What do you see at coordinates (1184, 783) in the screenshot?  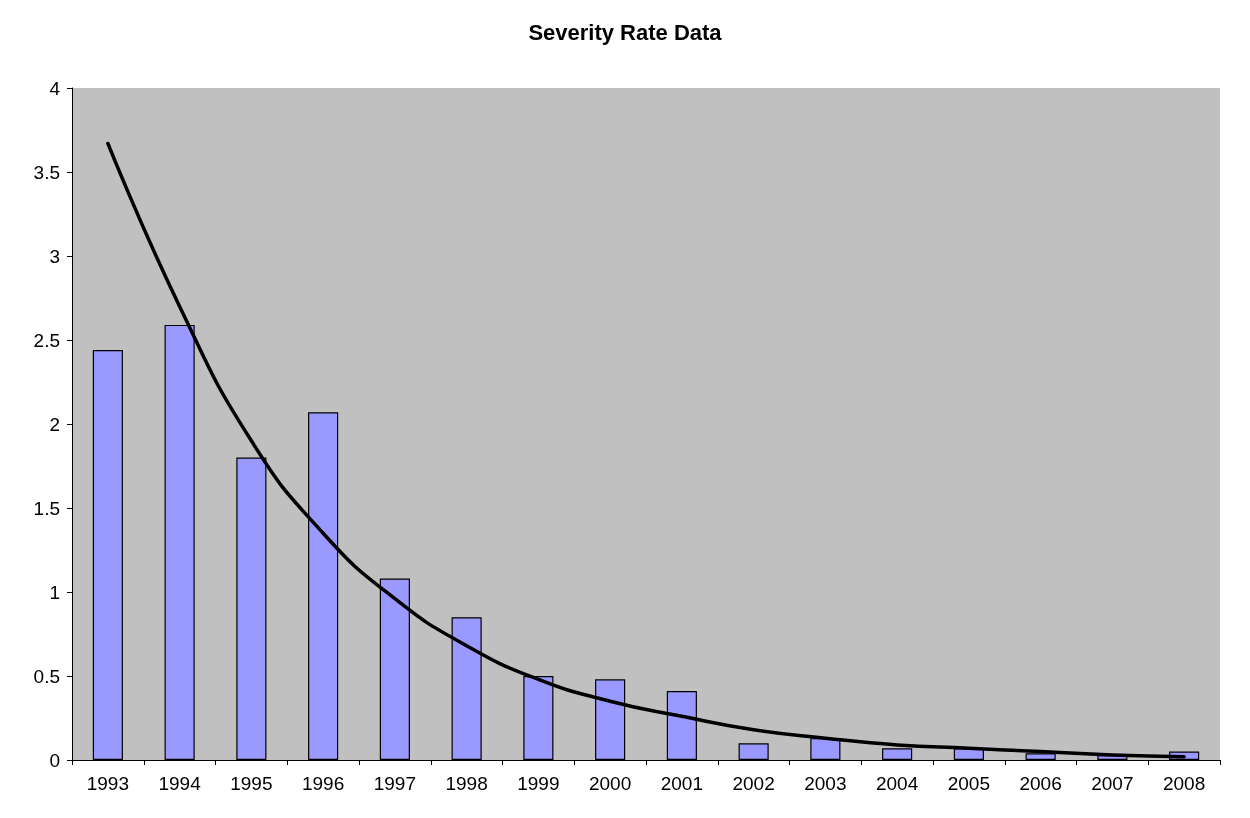 I see `x-tick-label: 2008` at bounding box center [1184, 783].